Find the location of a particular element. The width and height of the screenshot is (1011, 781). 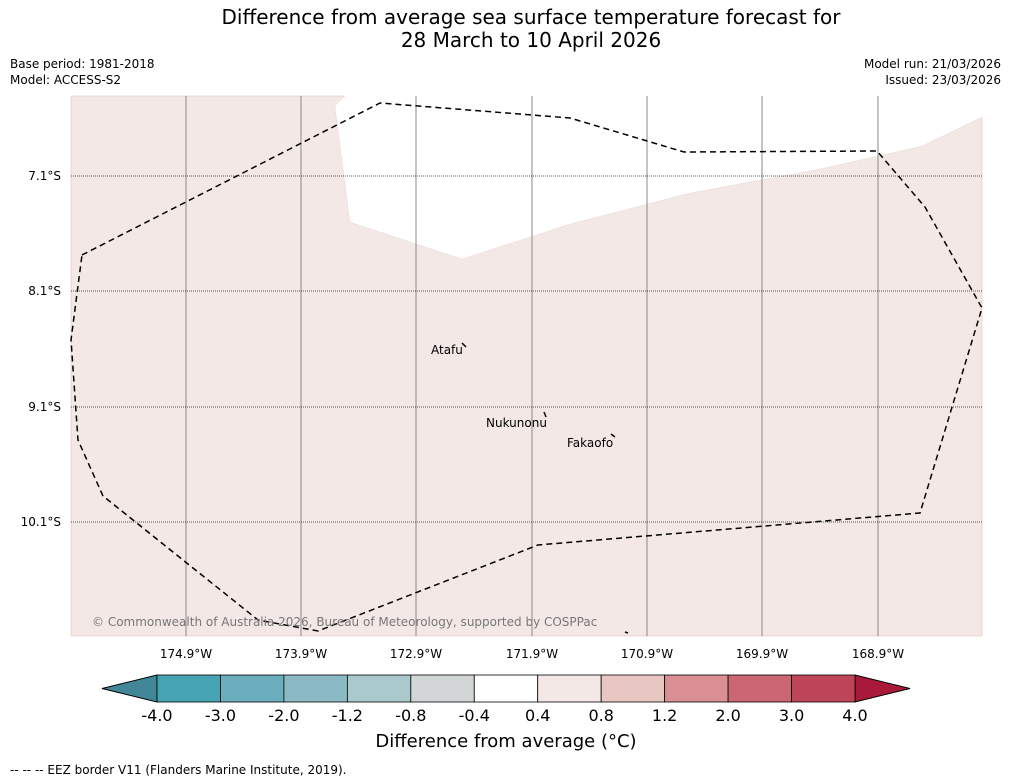

place-nukunonu: Nukunonu is located at coordinates (516, 423).